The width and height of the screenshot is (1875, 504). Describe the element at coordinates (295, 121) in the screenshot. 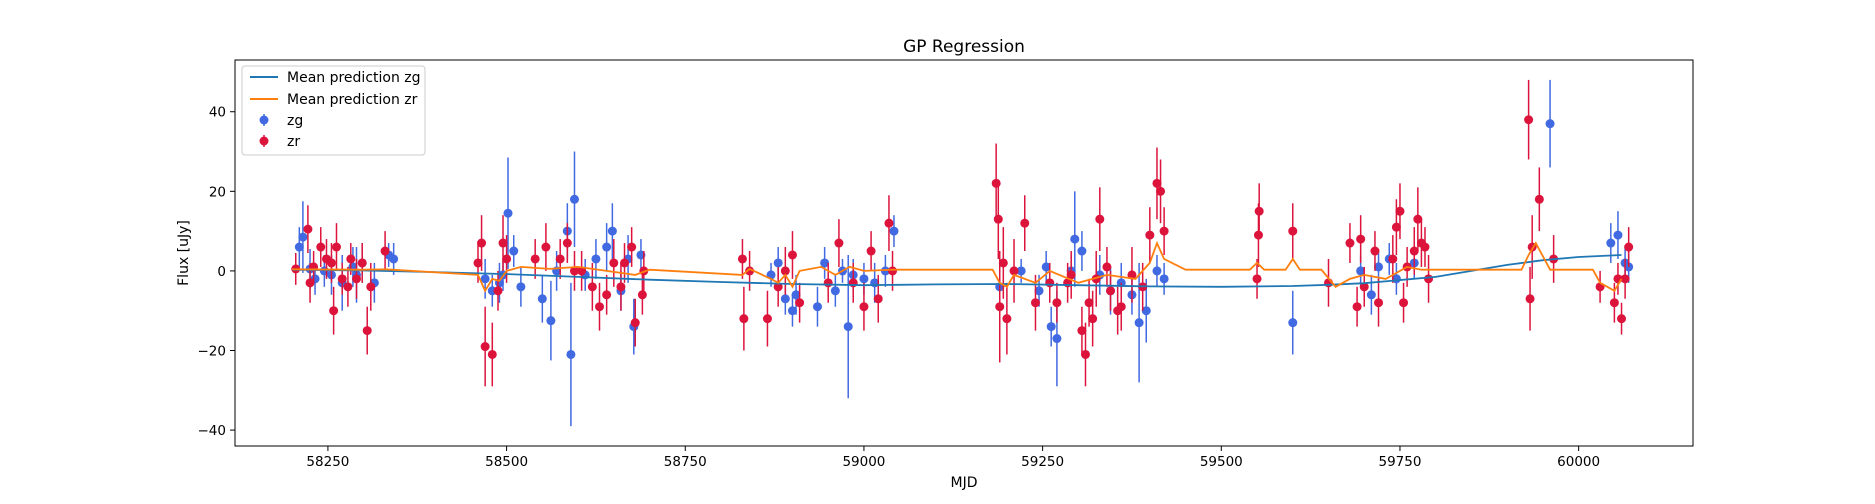

I see `legend-label-zg: zg` at that location.